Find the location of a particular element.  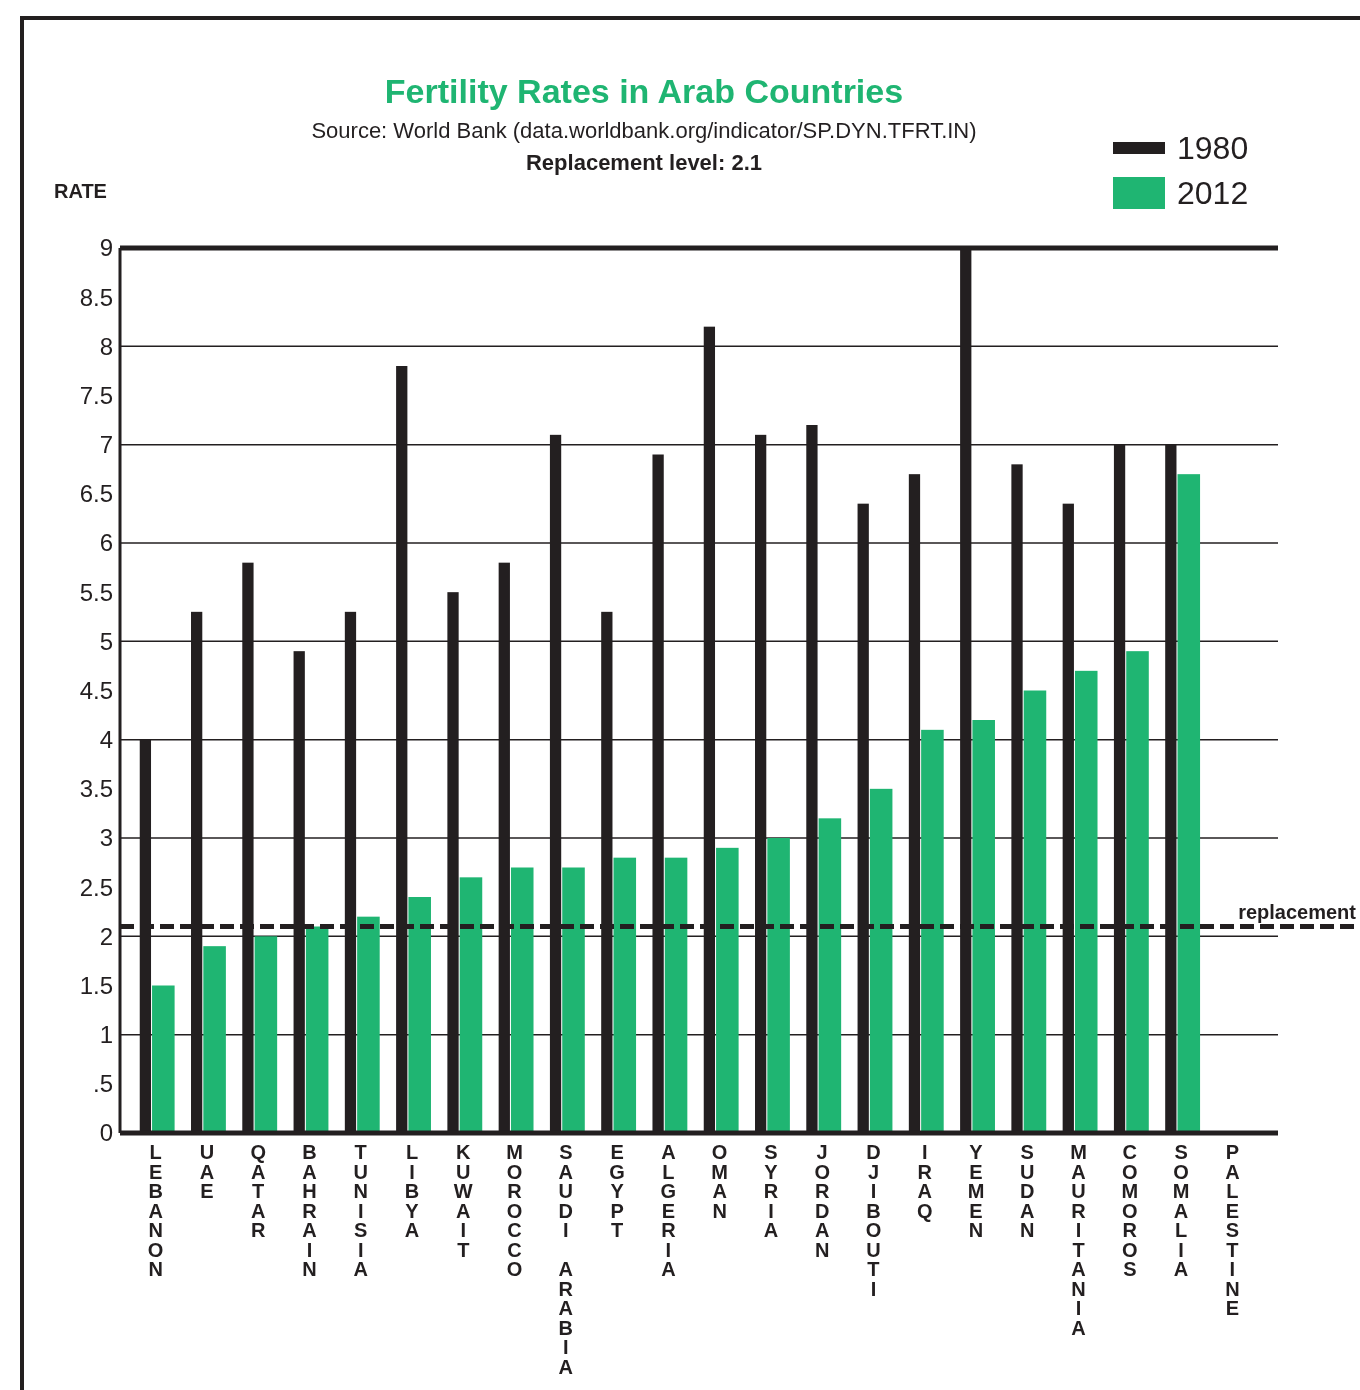

y-tick-label: 5 is located at coordinates (106, 641).